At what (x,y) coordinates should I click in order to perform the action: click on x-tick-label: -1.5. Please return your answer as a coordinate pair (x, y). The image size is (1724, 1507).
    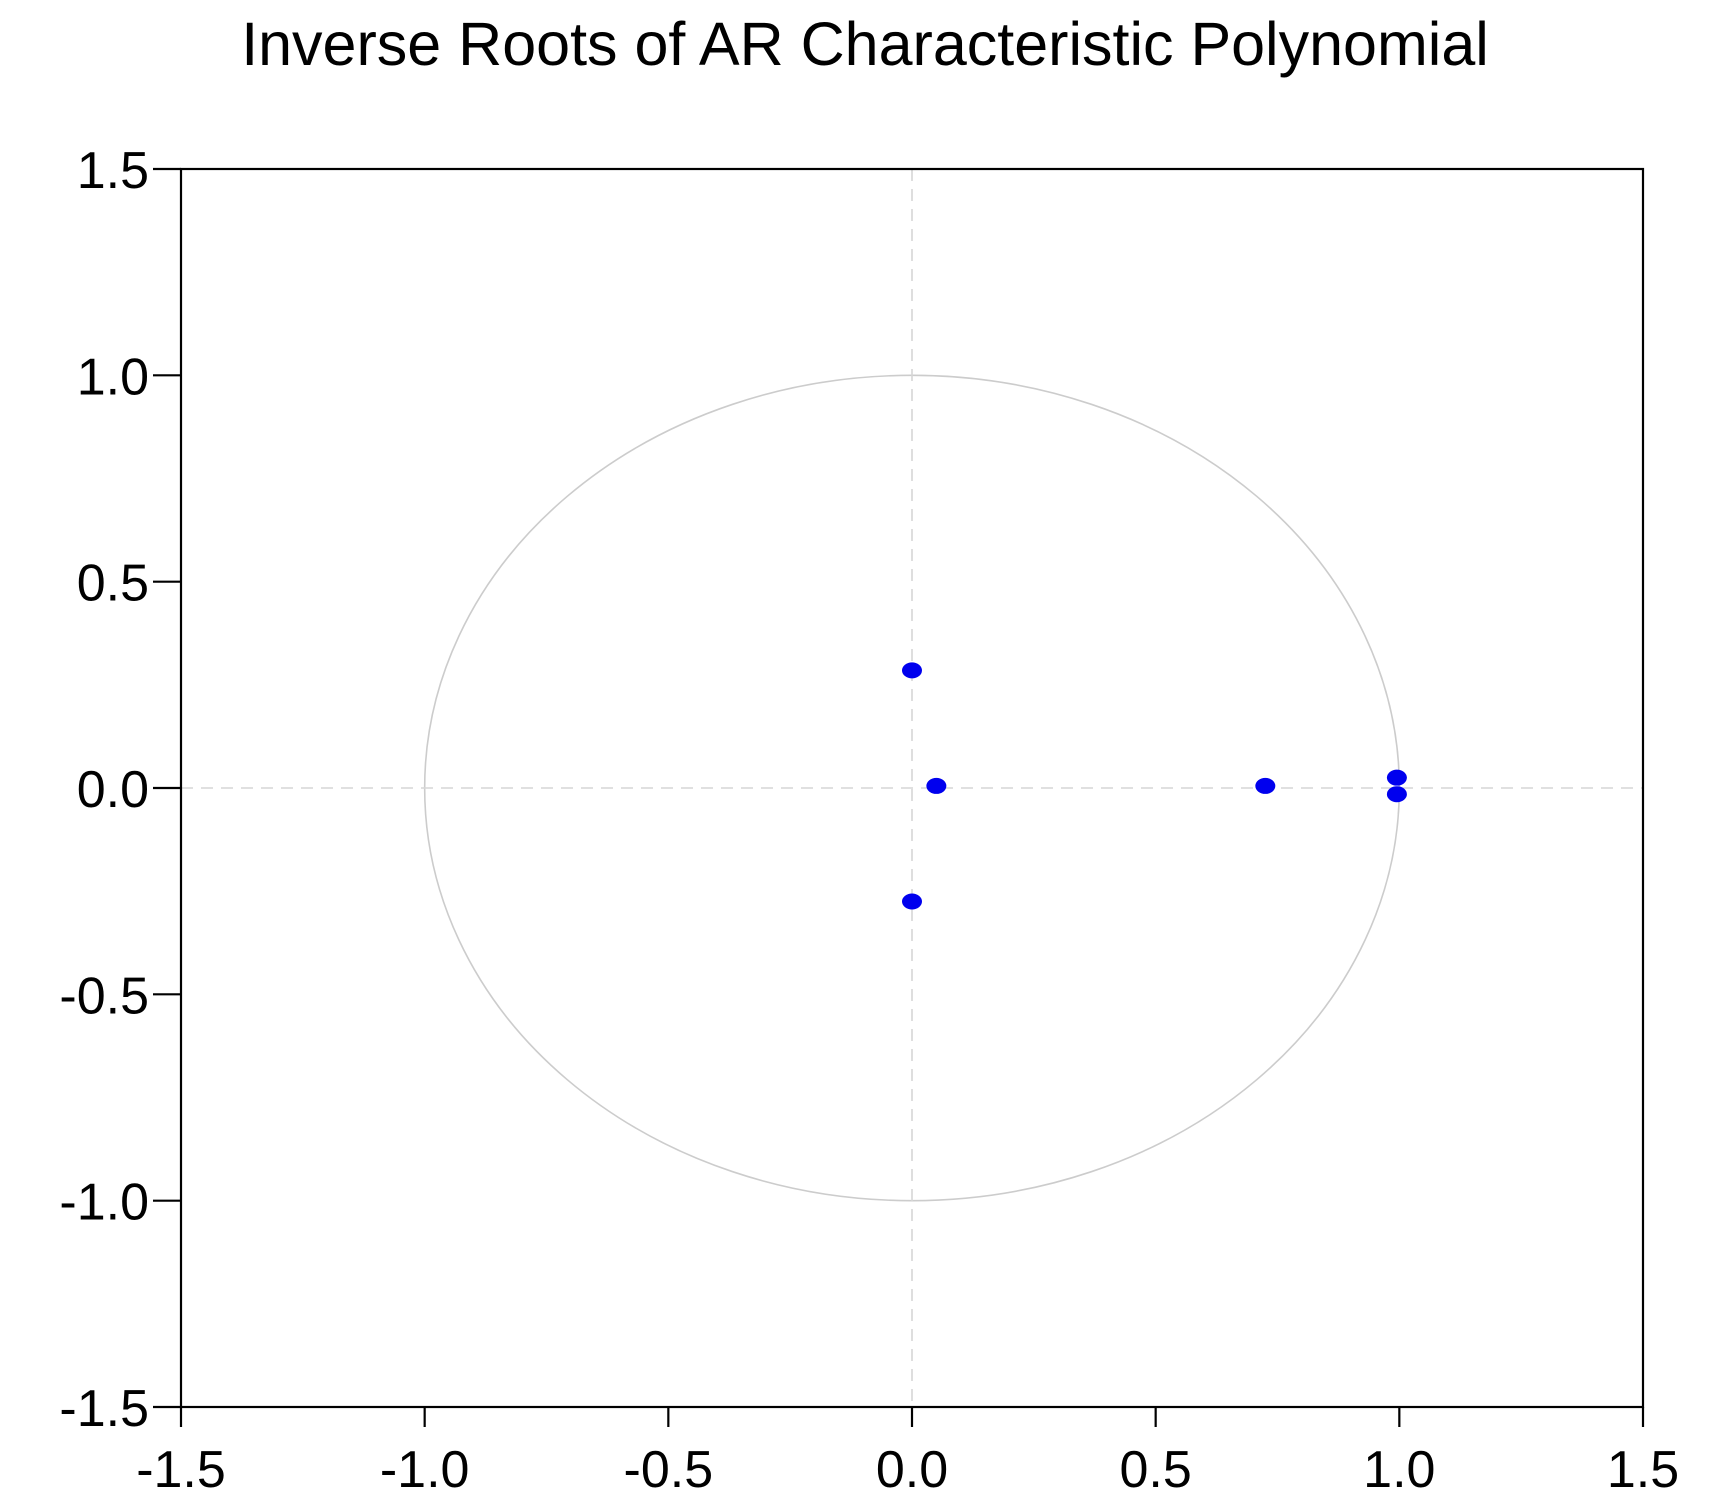
    Looking at the image, I should click on (181, 1470).